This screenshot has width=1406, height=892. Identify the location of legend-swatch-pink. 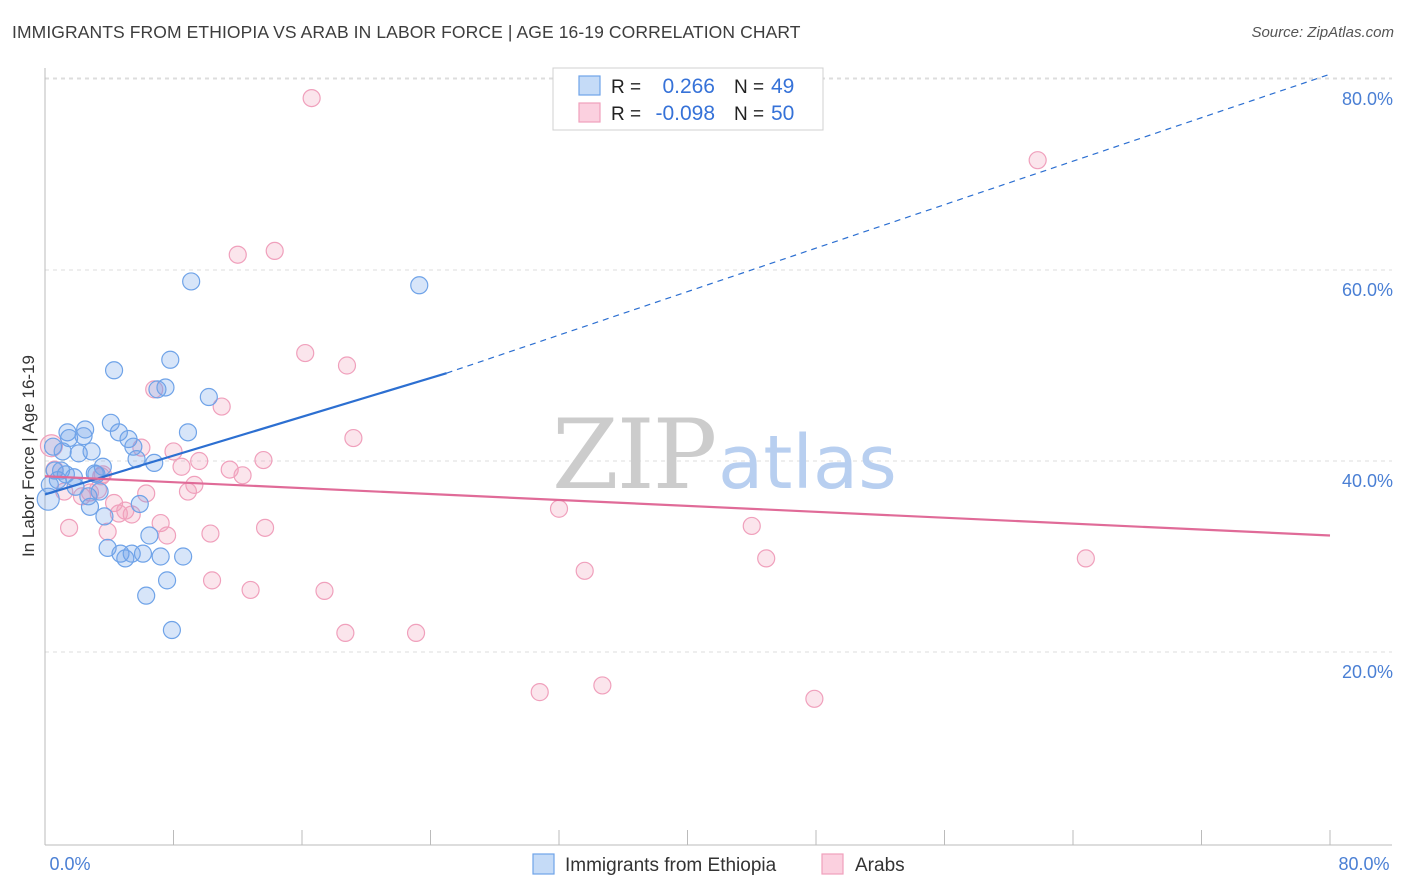
(589, 112).